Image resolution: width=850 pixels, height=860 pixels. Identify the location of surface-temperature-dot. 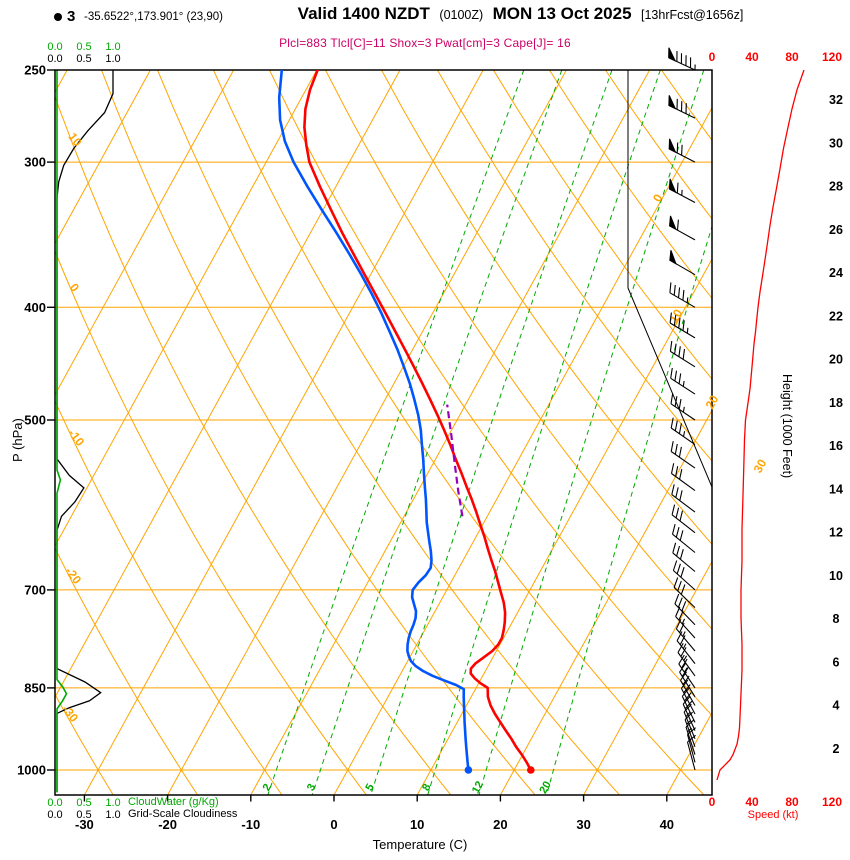
(530, 770).